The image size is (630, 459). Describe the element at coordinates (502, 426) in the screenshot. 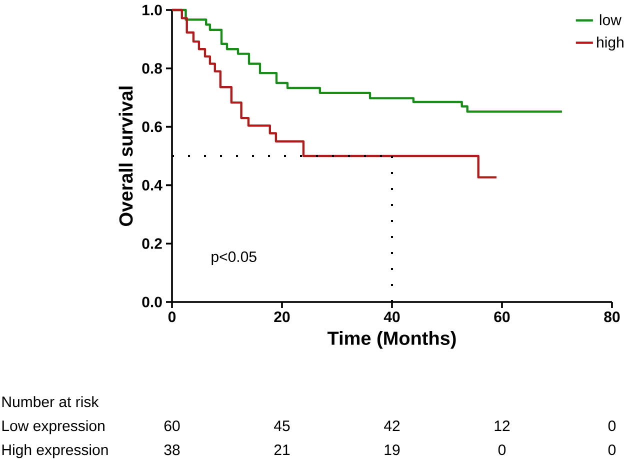

I see `text: 12` at that location.